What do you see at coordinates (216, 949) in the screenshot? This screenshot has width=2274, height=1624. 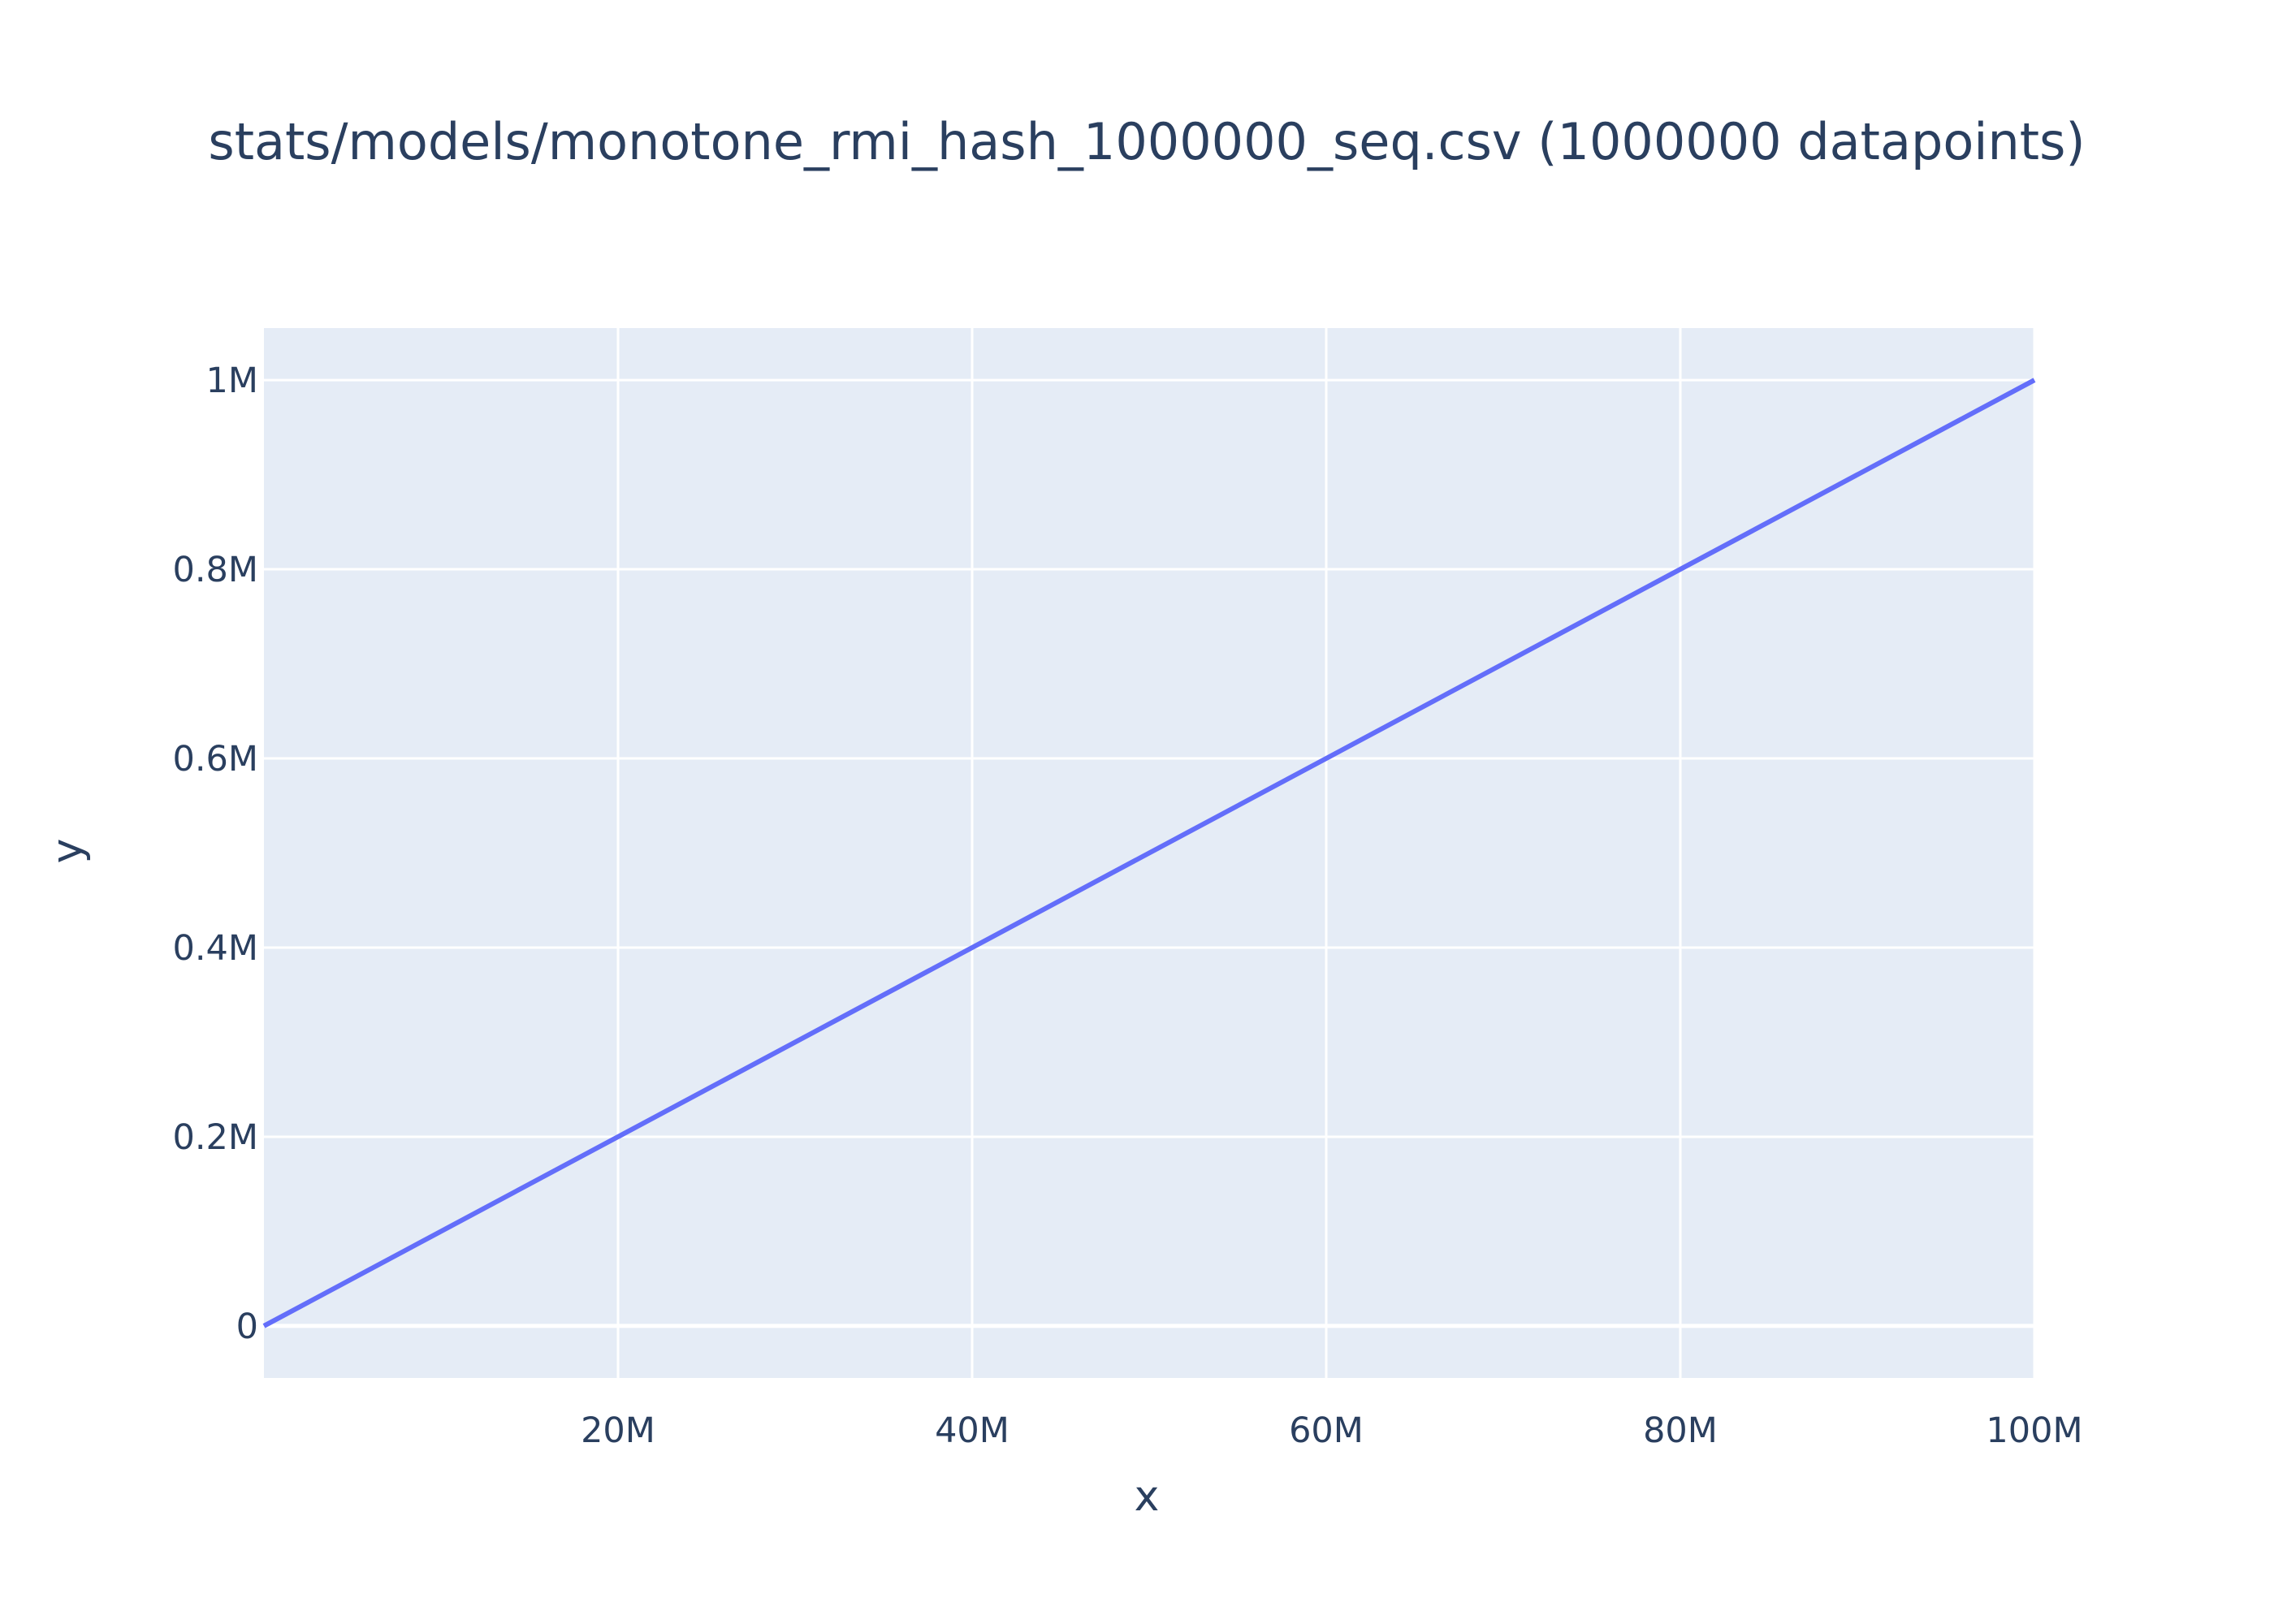 I see `y-tick-label: 0.4M` at bounding box center [216, 949].